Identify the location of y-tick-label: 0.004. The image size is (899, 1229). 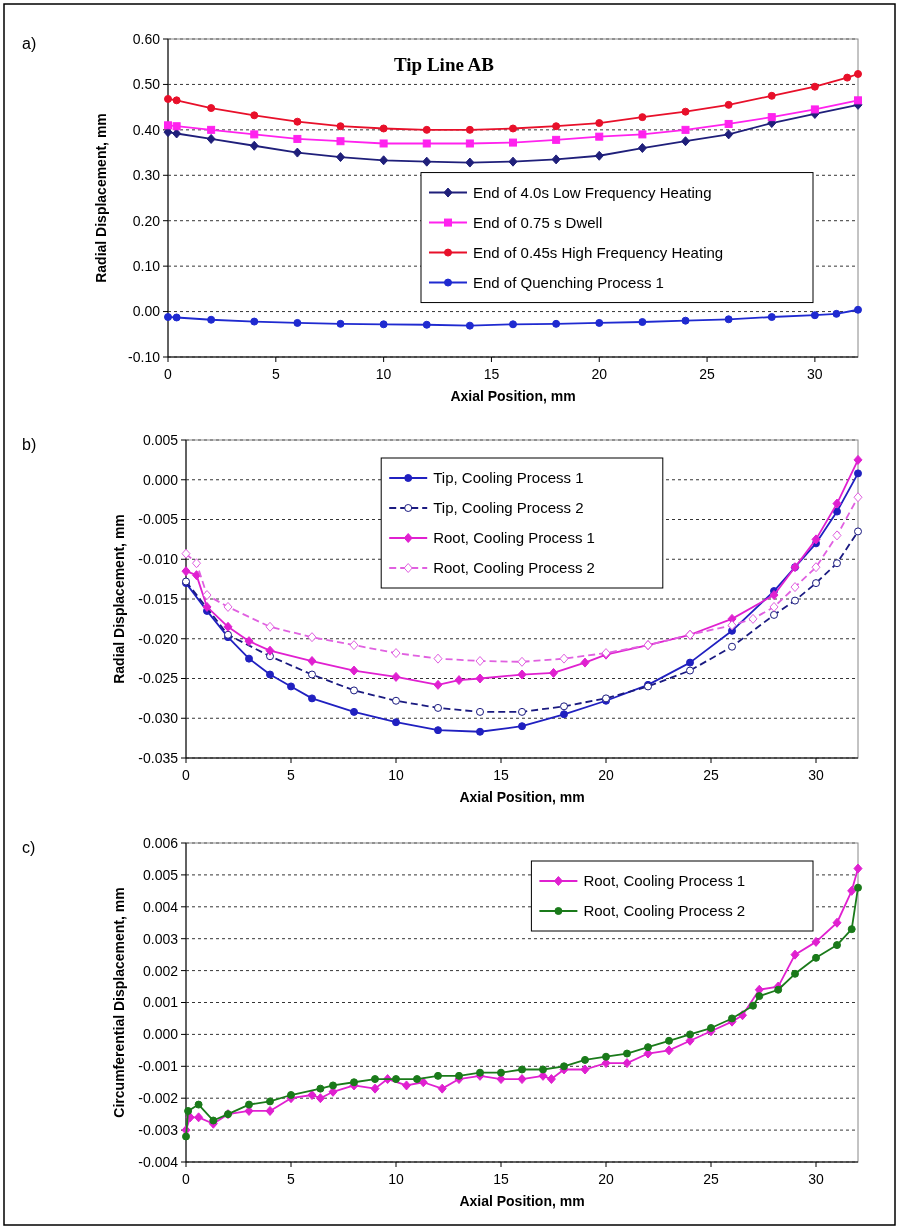
(160, 906).